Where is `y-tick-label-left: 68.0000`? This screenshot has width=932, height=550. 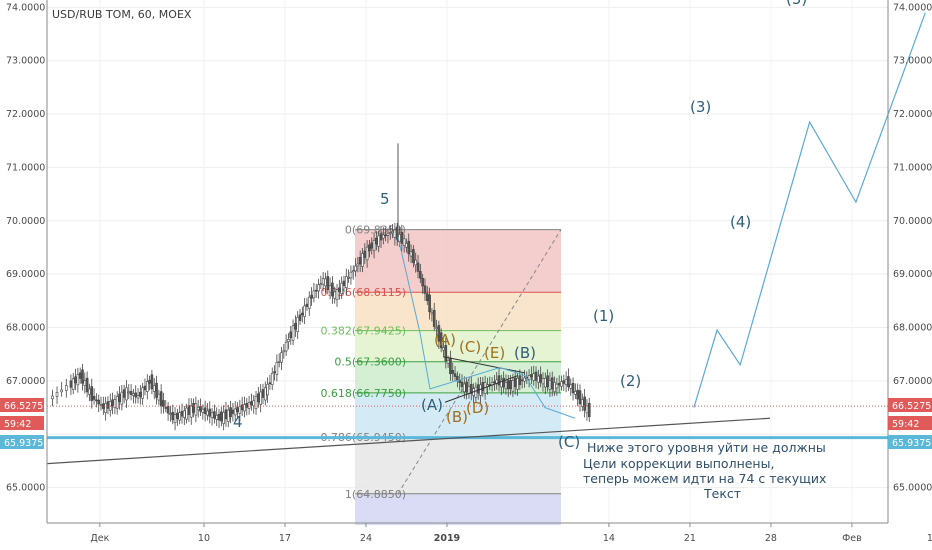
y-tick-label-left: 68.0000 is located at coordinates (25, 328).